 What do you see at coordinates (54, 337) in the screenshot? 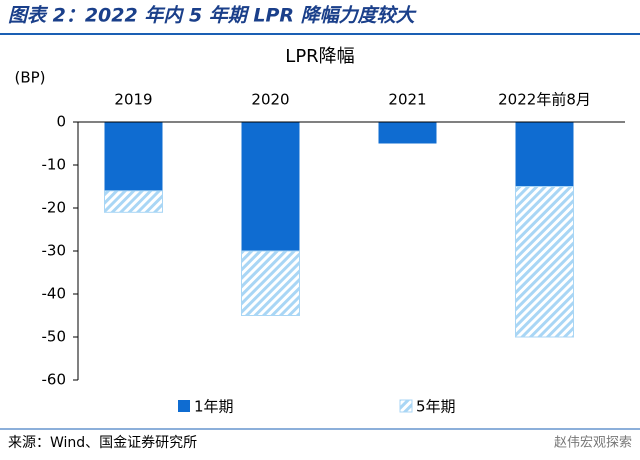
I see `y-tick-label: -50` at bounding box center [54, 337].